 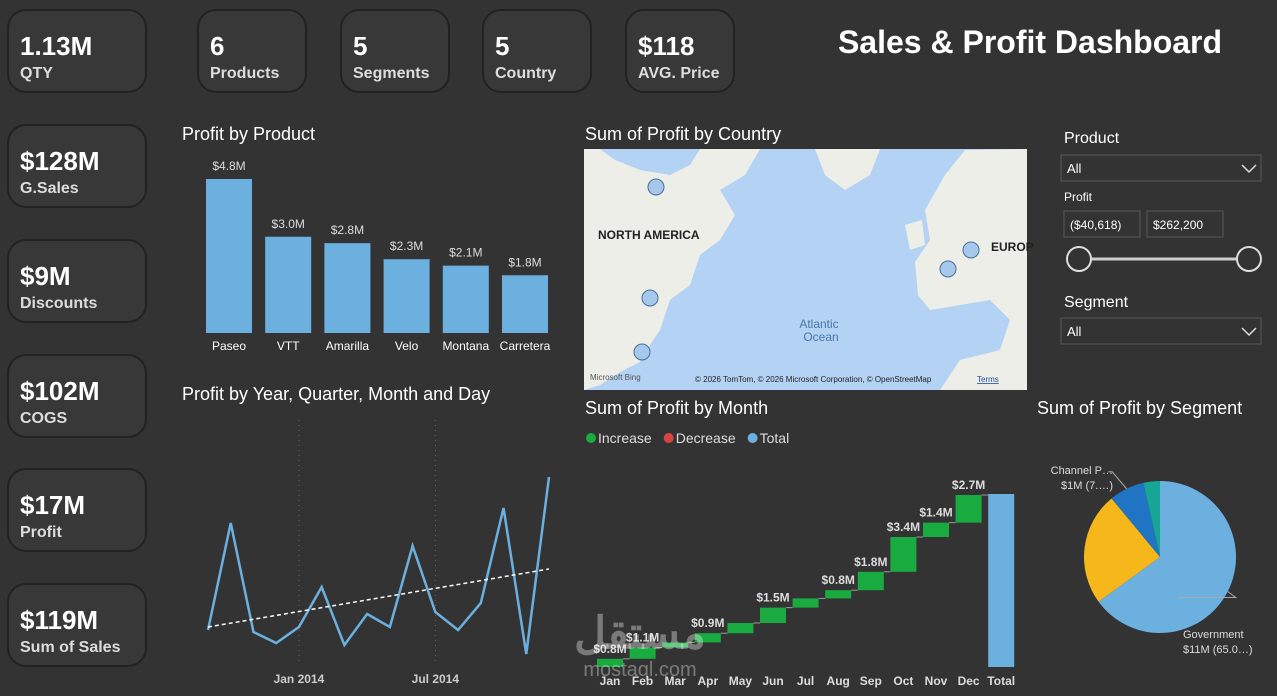 I want to click on map-bay, so click(x=650, y=162).